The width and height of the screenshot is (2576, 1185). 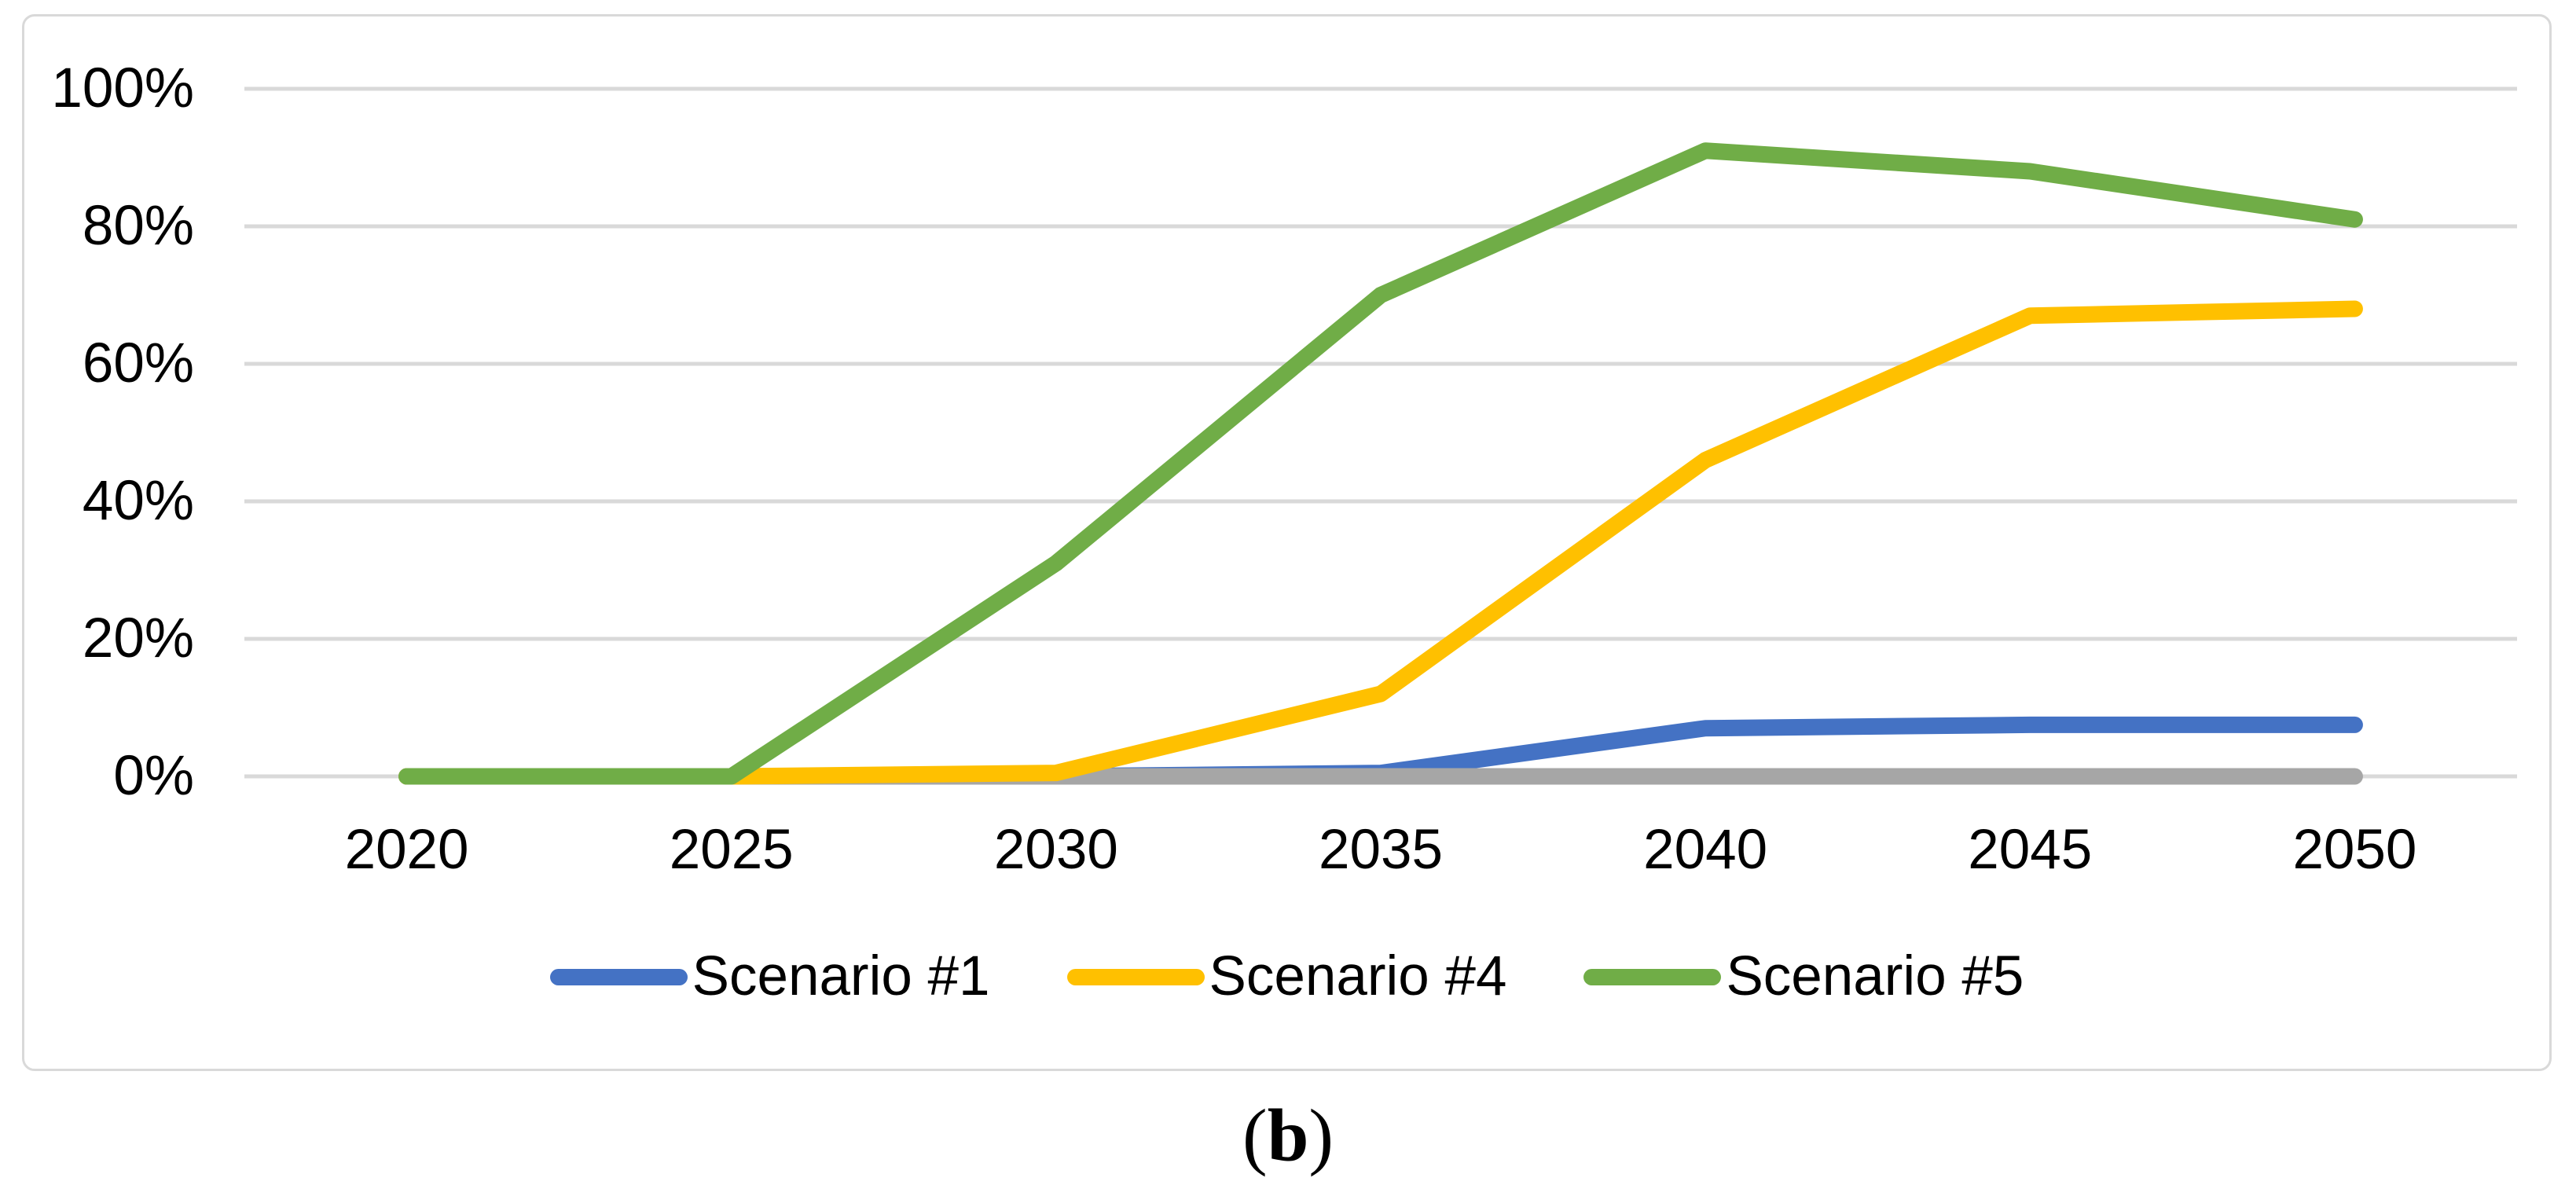 I want to click on y-axis-tick-label: 100%, so click(x=123, y=88).